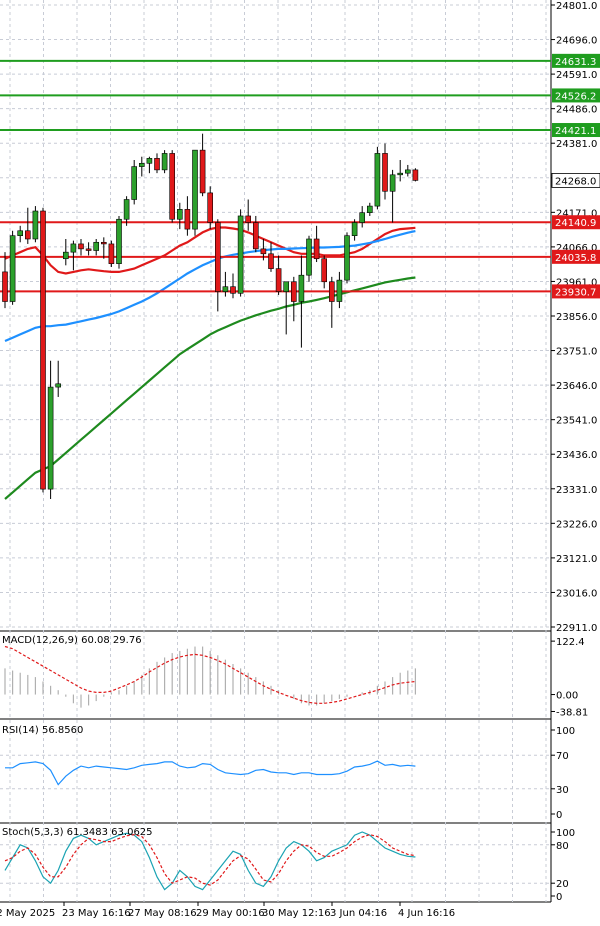 This screenshot has height=926, width=600. I want to click on time-axis-label: 29 May 00:16, so click(230, 913).